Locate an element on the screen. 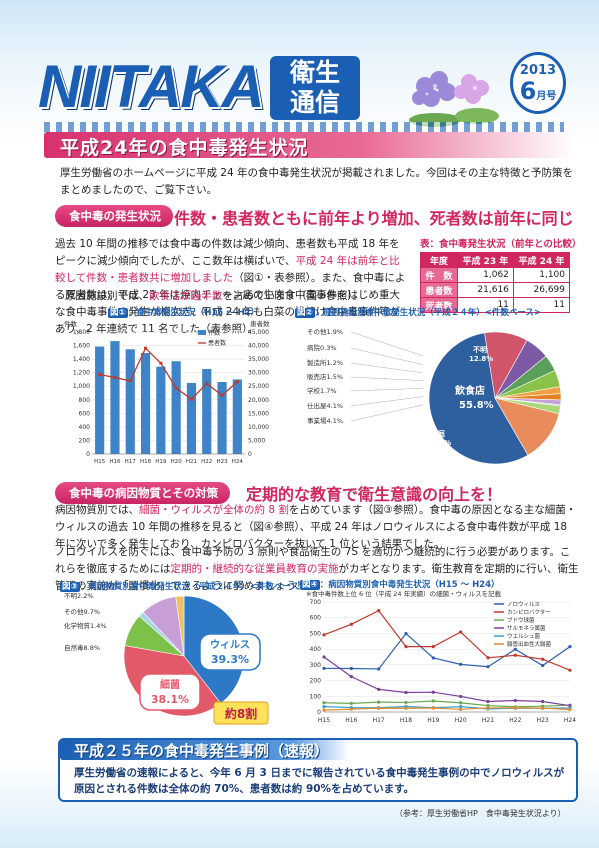 This screenshot has width=599, height=848. fig1-title: 図① ：食中毒発生状況（H15 ～ H2） is located at coordinates (184, 313).